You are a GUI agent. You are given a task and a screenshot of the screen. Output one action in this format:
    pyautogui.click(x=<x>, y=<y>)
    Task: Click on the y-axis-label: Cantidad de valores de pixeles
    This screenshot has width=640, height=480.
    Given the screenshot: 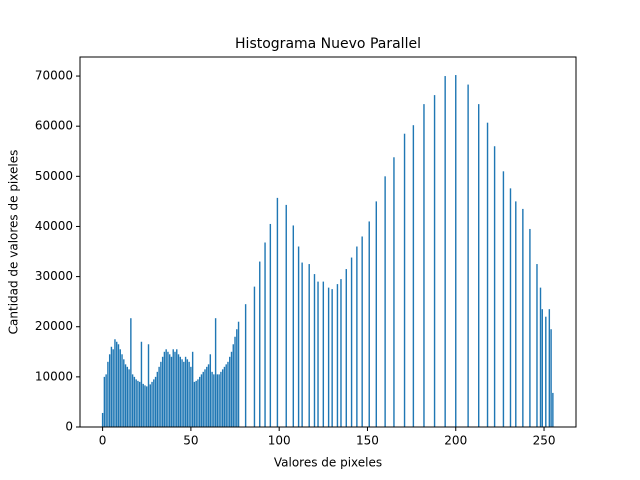 What is the action you would take?
    pyautogui.click(x=14, y=242)
    